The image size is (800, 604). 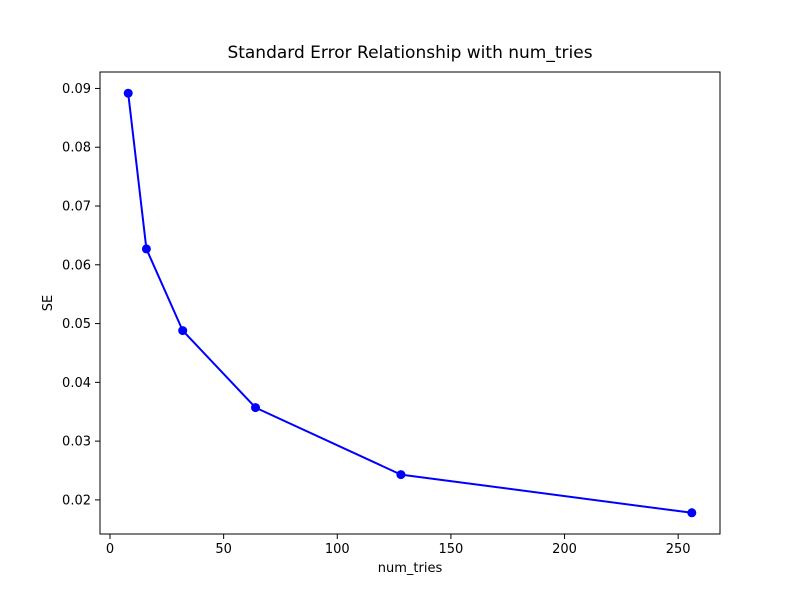 I want to click on y-tick-label: 0.06, so click(x=76, y=265).